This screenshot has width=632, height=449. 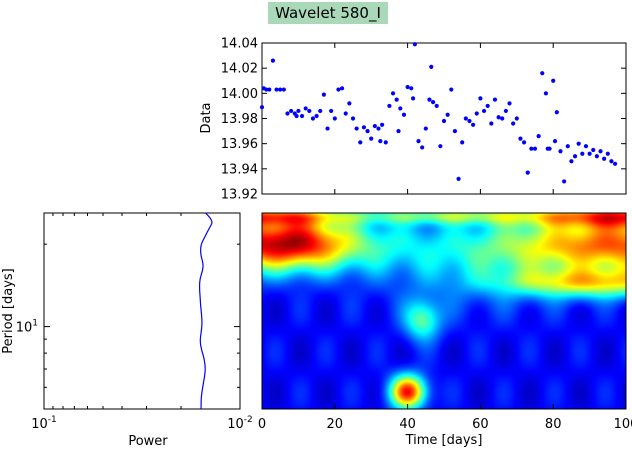 What do you see at coordinates (553, 424) in the screenshot?
I see `heatmap-x-tick-label: 80` at bounding box center [553, 424].